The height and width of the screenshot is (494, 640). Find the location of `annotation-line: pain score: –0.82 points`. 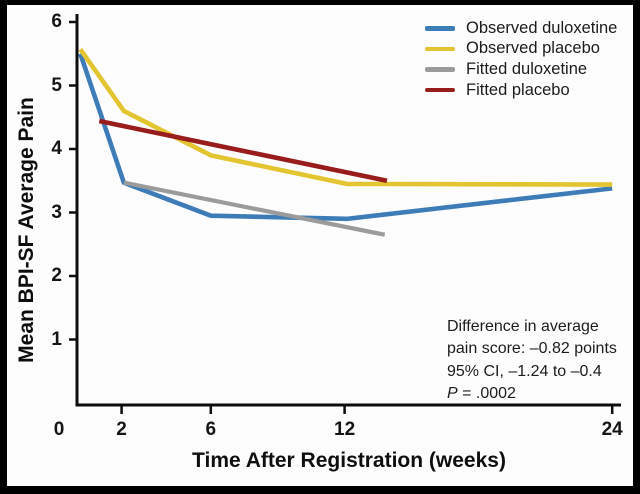

annotation-line: pain score: –0.82 points is located at coordinates (532, 349).